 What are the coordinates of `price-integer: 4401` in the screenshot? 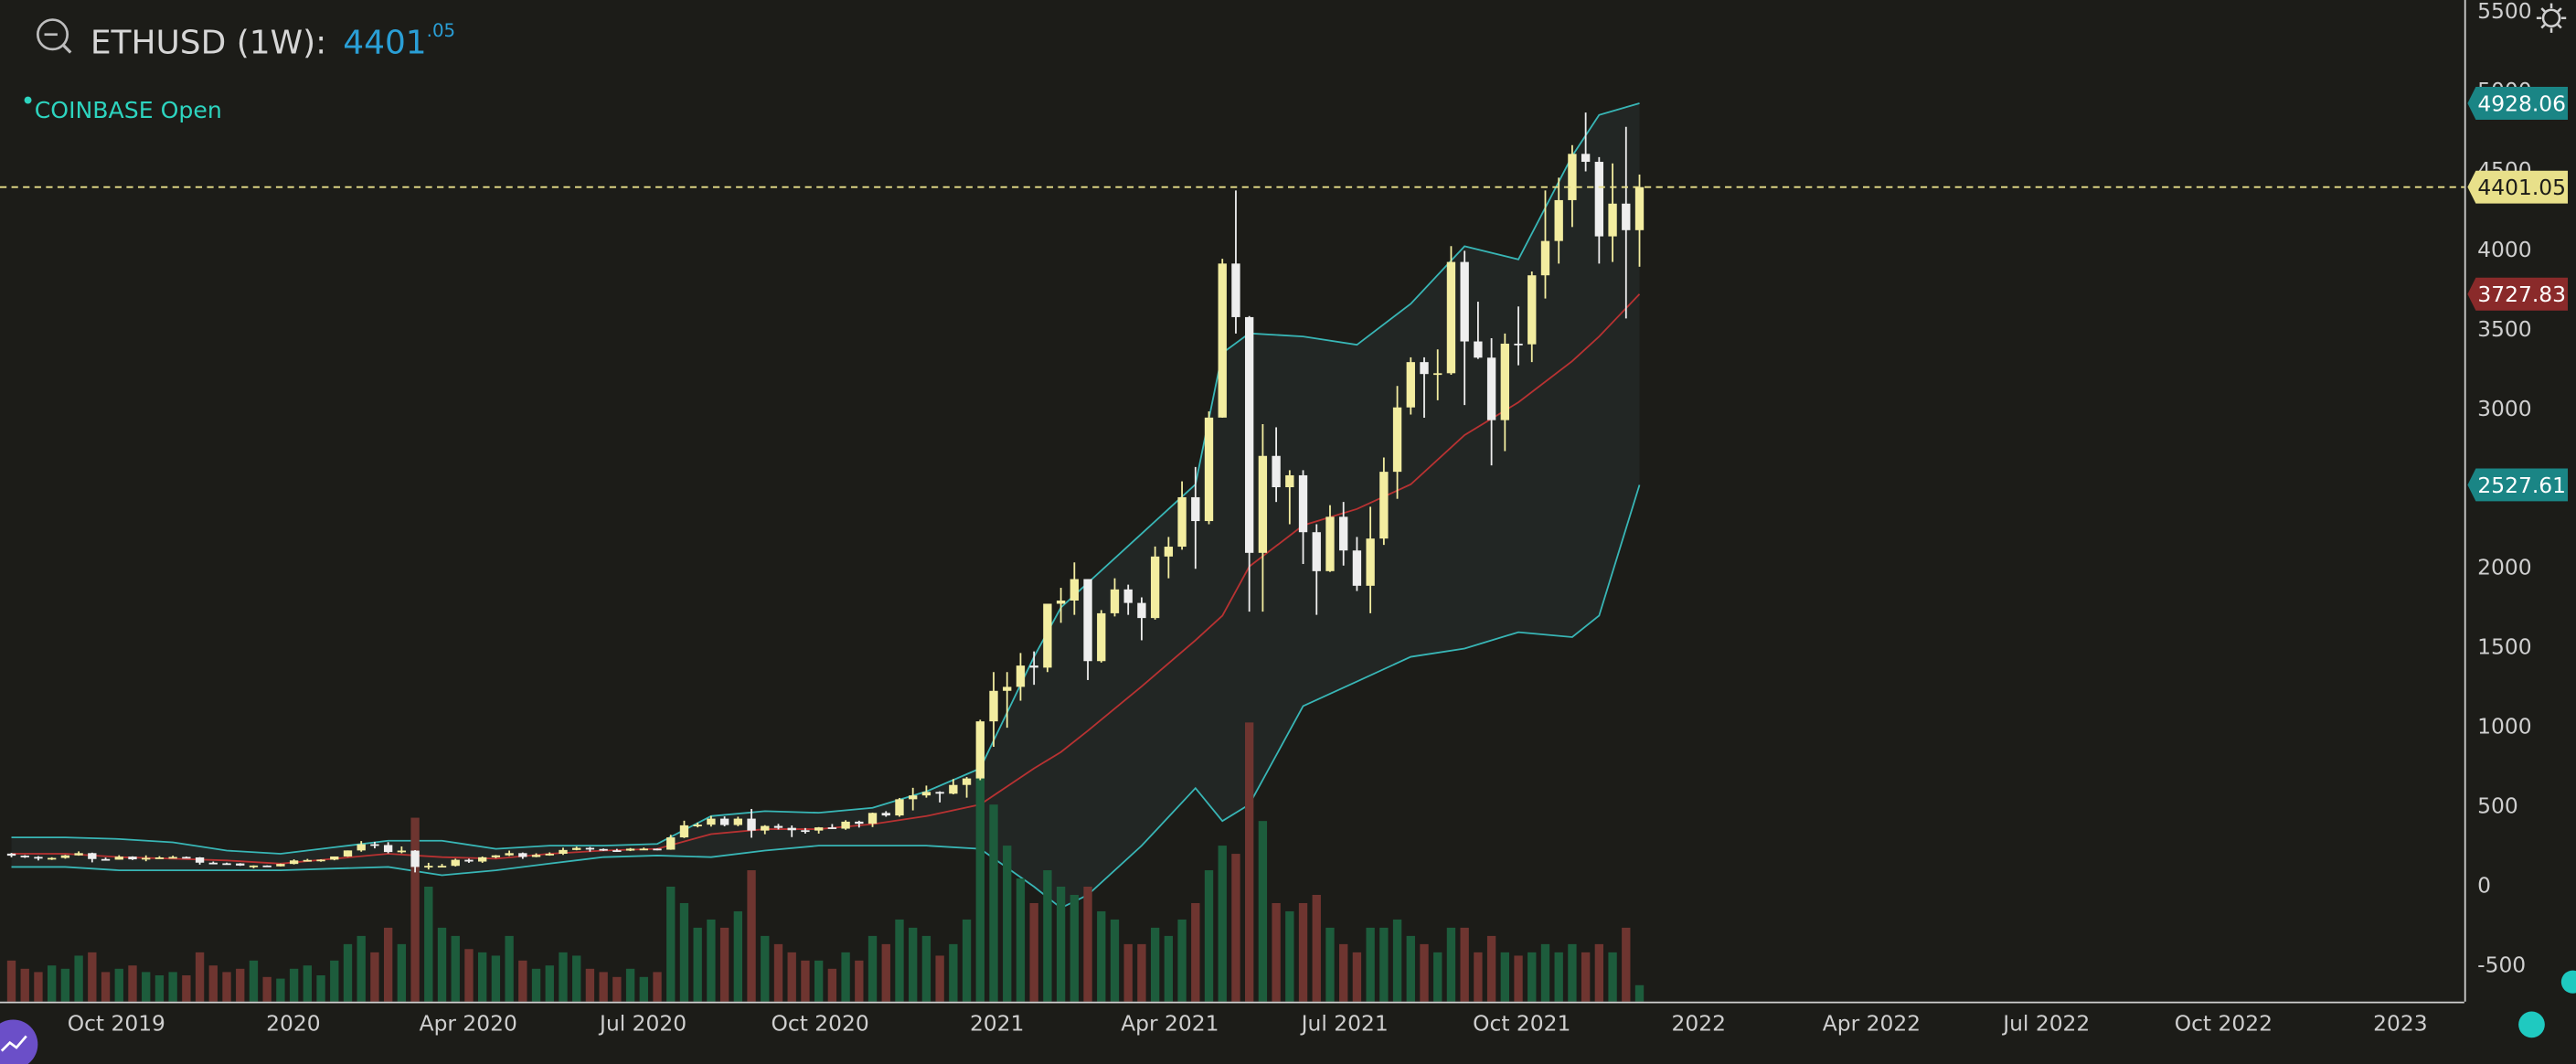 It's located at (384, 43).